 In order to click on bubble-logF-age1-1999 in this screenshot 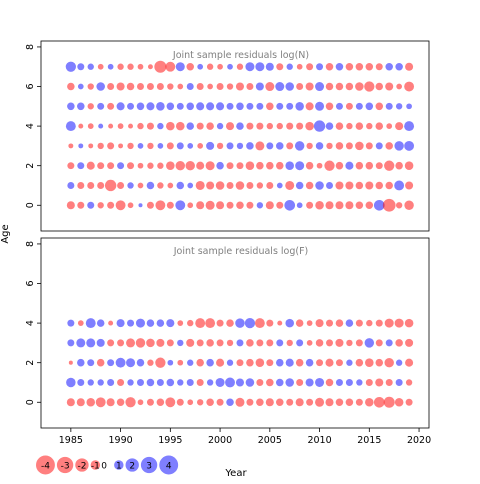, I will do `click(210, 382)`.